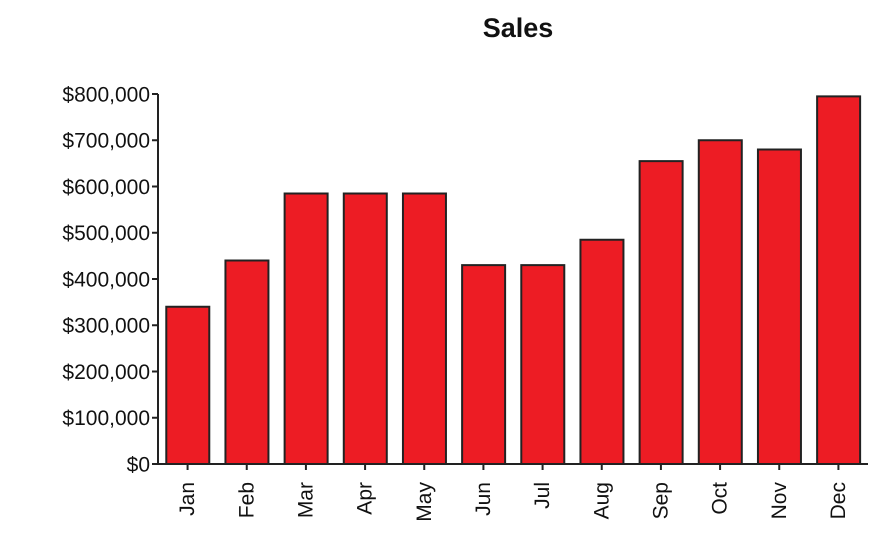 This screenshot has width=871, height=544. What do you see at coordinates (106, 141) in the screenshot?
I see `y-tick-label: $700,000` at bounding box center [106, 141].